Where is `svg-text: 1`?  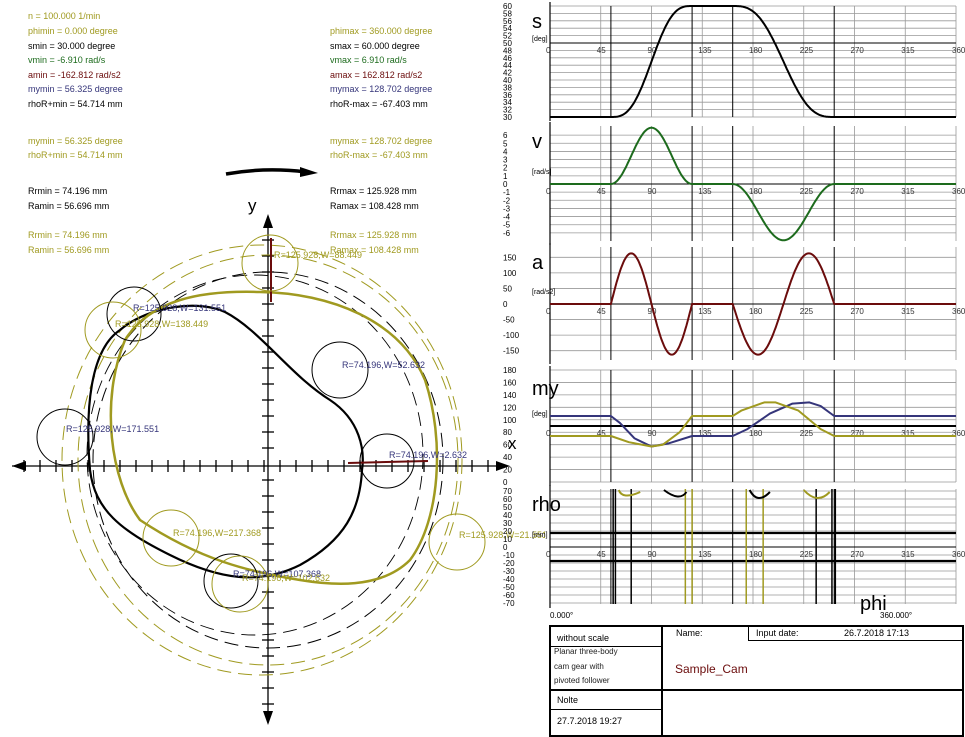
svg-text: 1 is located at coordinates (505, 176).